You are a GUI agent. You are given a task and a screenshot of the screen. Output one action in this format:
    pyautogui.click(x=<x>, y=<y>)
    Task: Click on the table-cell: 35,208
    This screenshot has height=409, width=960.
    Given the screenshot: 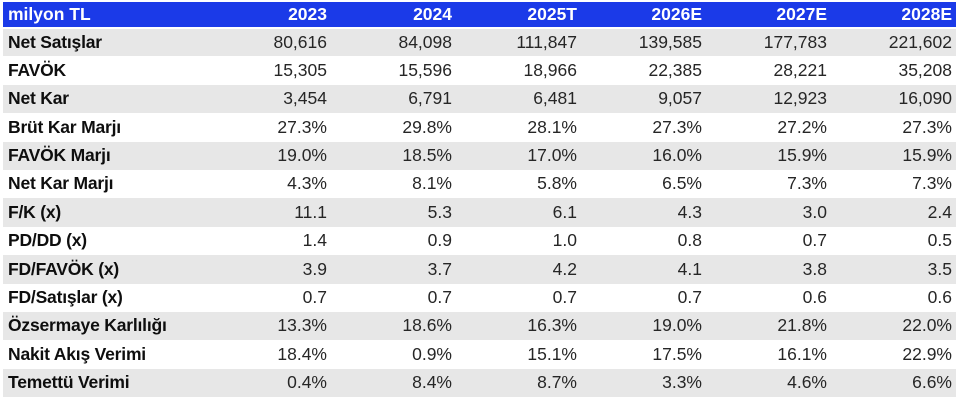 What is the action you would take?
    pyautogui.click(x=925, y=69)
    